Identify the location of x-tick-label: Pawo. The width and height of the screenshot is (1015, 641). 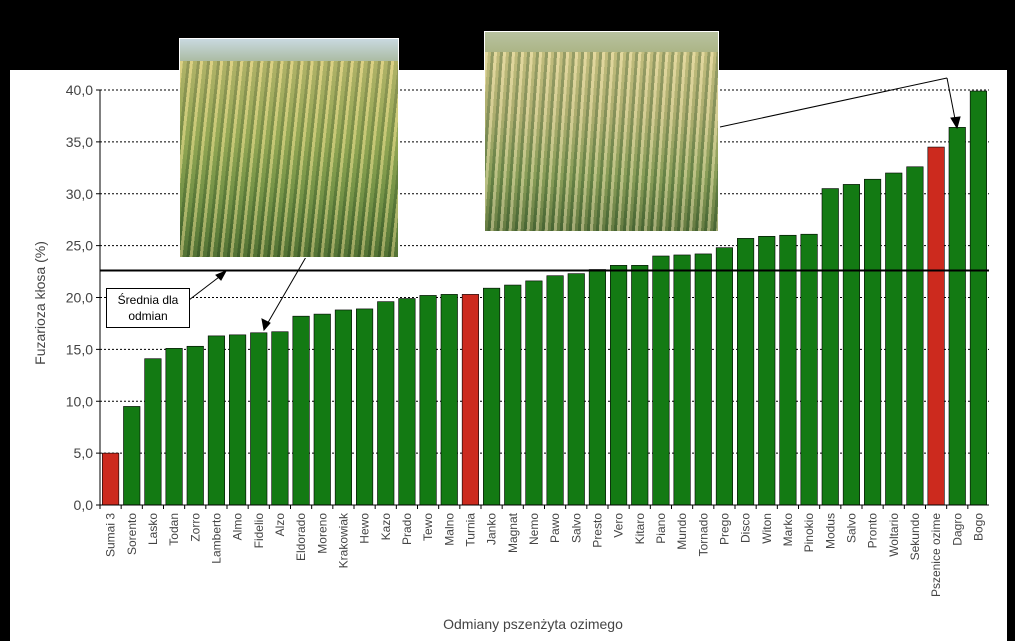
(555, 528).